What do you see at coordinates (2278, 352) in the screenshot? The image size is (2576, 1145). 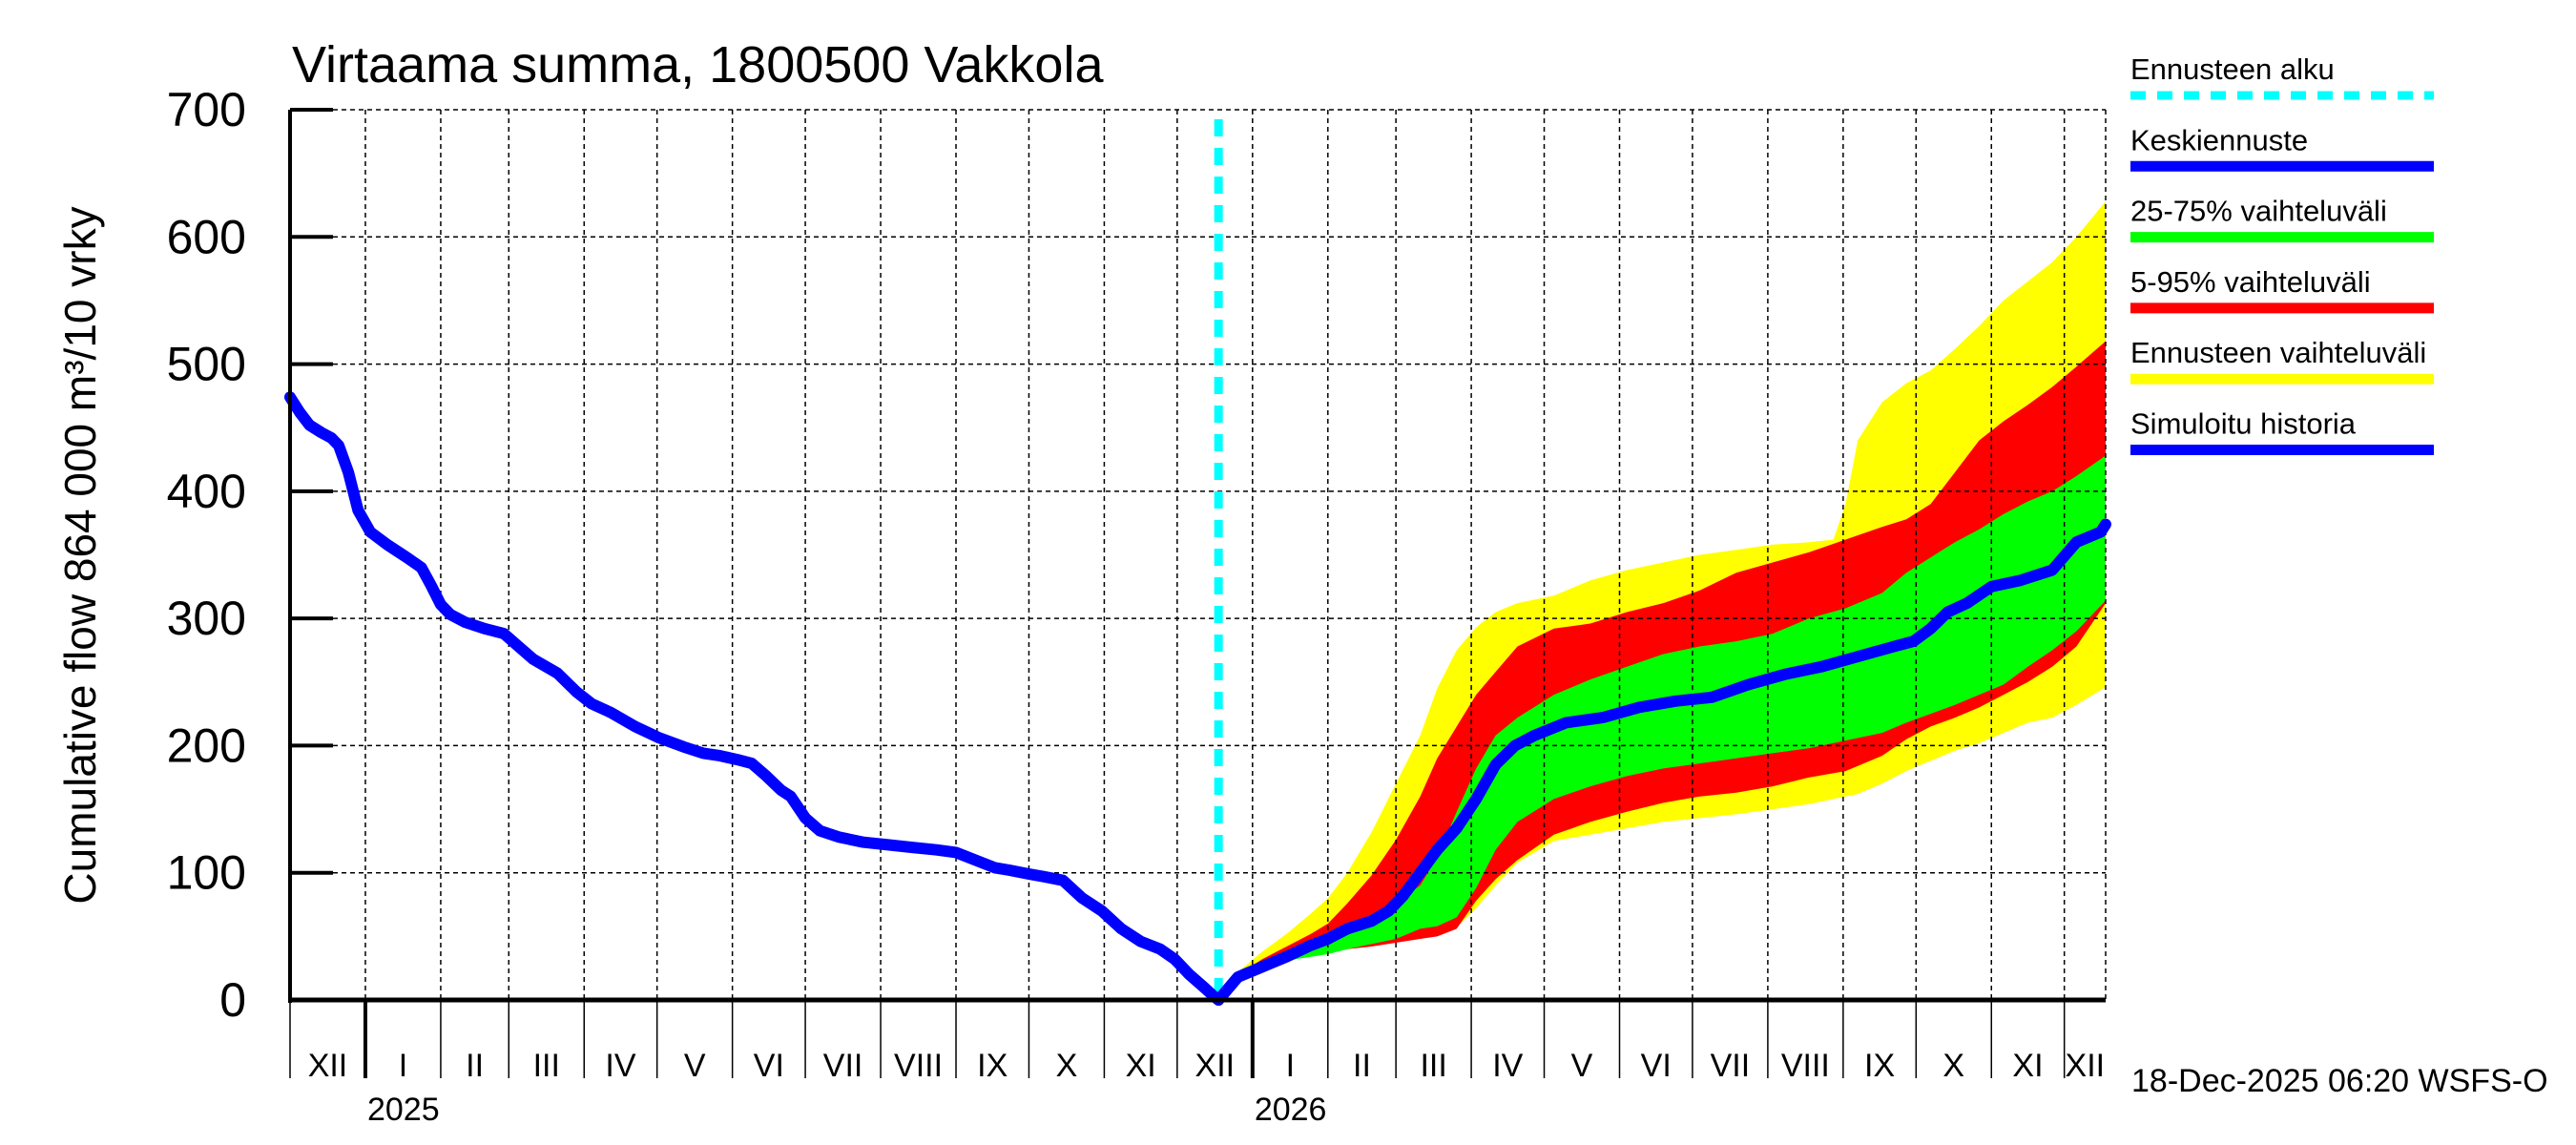 I see `legend-label: Ennusteen vaihteluväli` at bounding box center [2278, 352].